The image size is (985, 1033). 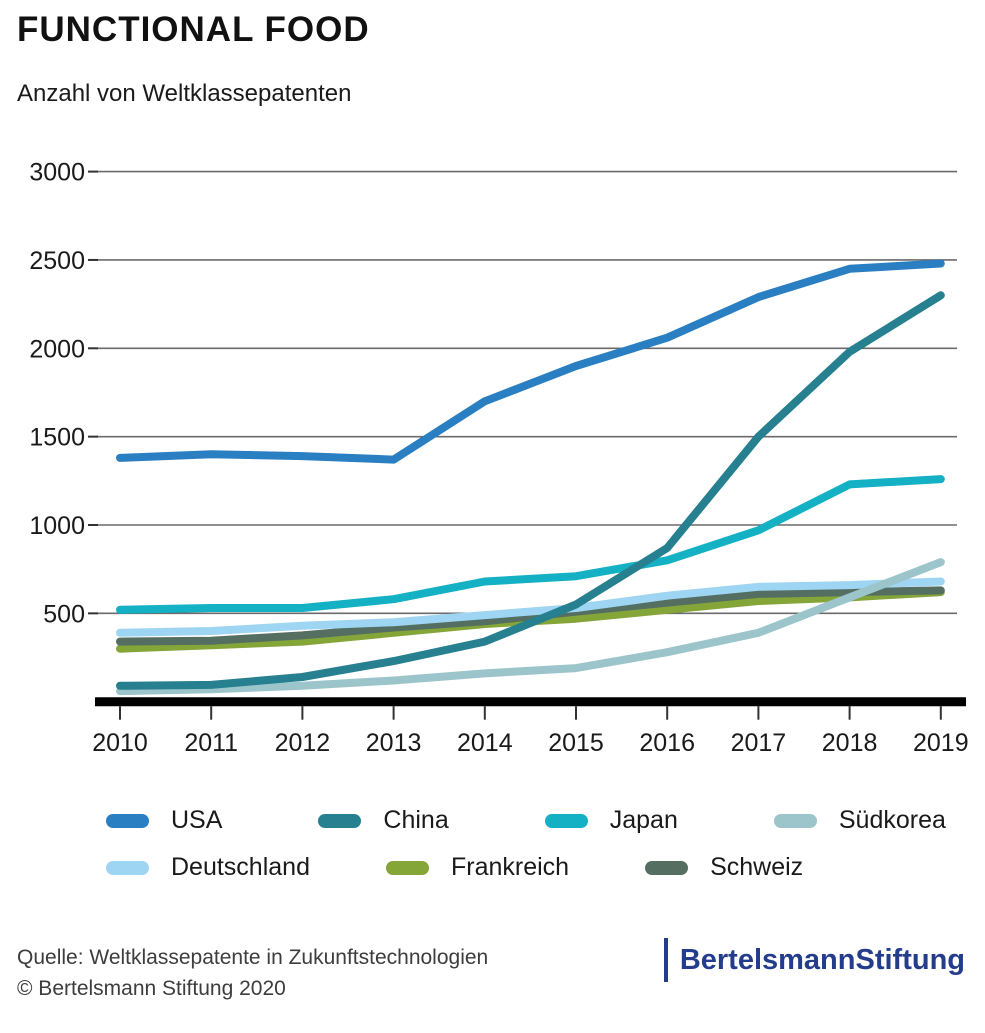 What do you see at coordinates (576, 743) in the screenshot?
I see `x-tick-label: 2015` at bounding box center [576, 743].